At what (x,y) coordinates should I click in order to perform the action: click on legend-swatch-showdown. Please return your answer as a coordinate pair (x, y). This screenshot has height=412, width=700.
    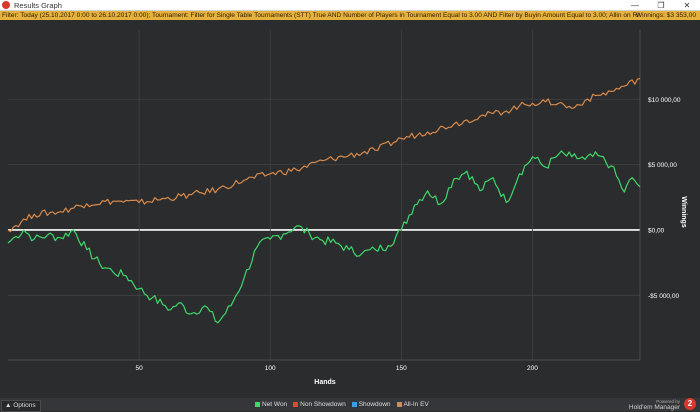
    Looking at the image, I should click on (354, 404).